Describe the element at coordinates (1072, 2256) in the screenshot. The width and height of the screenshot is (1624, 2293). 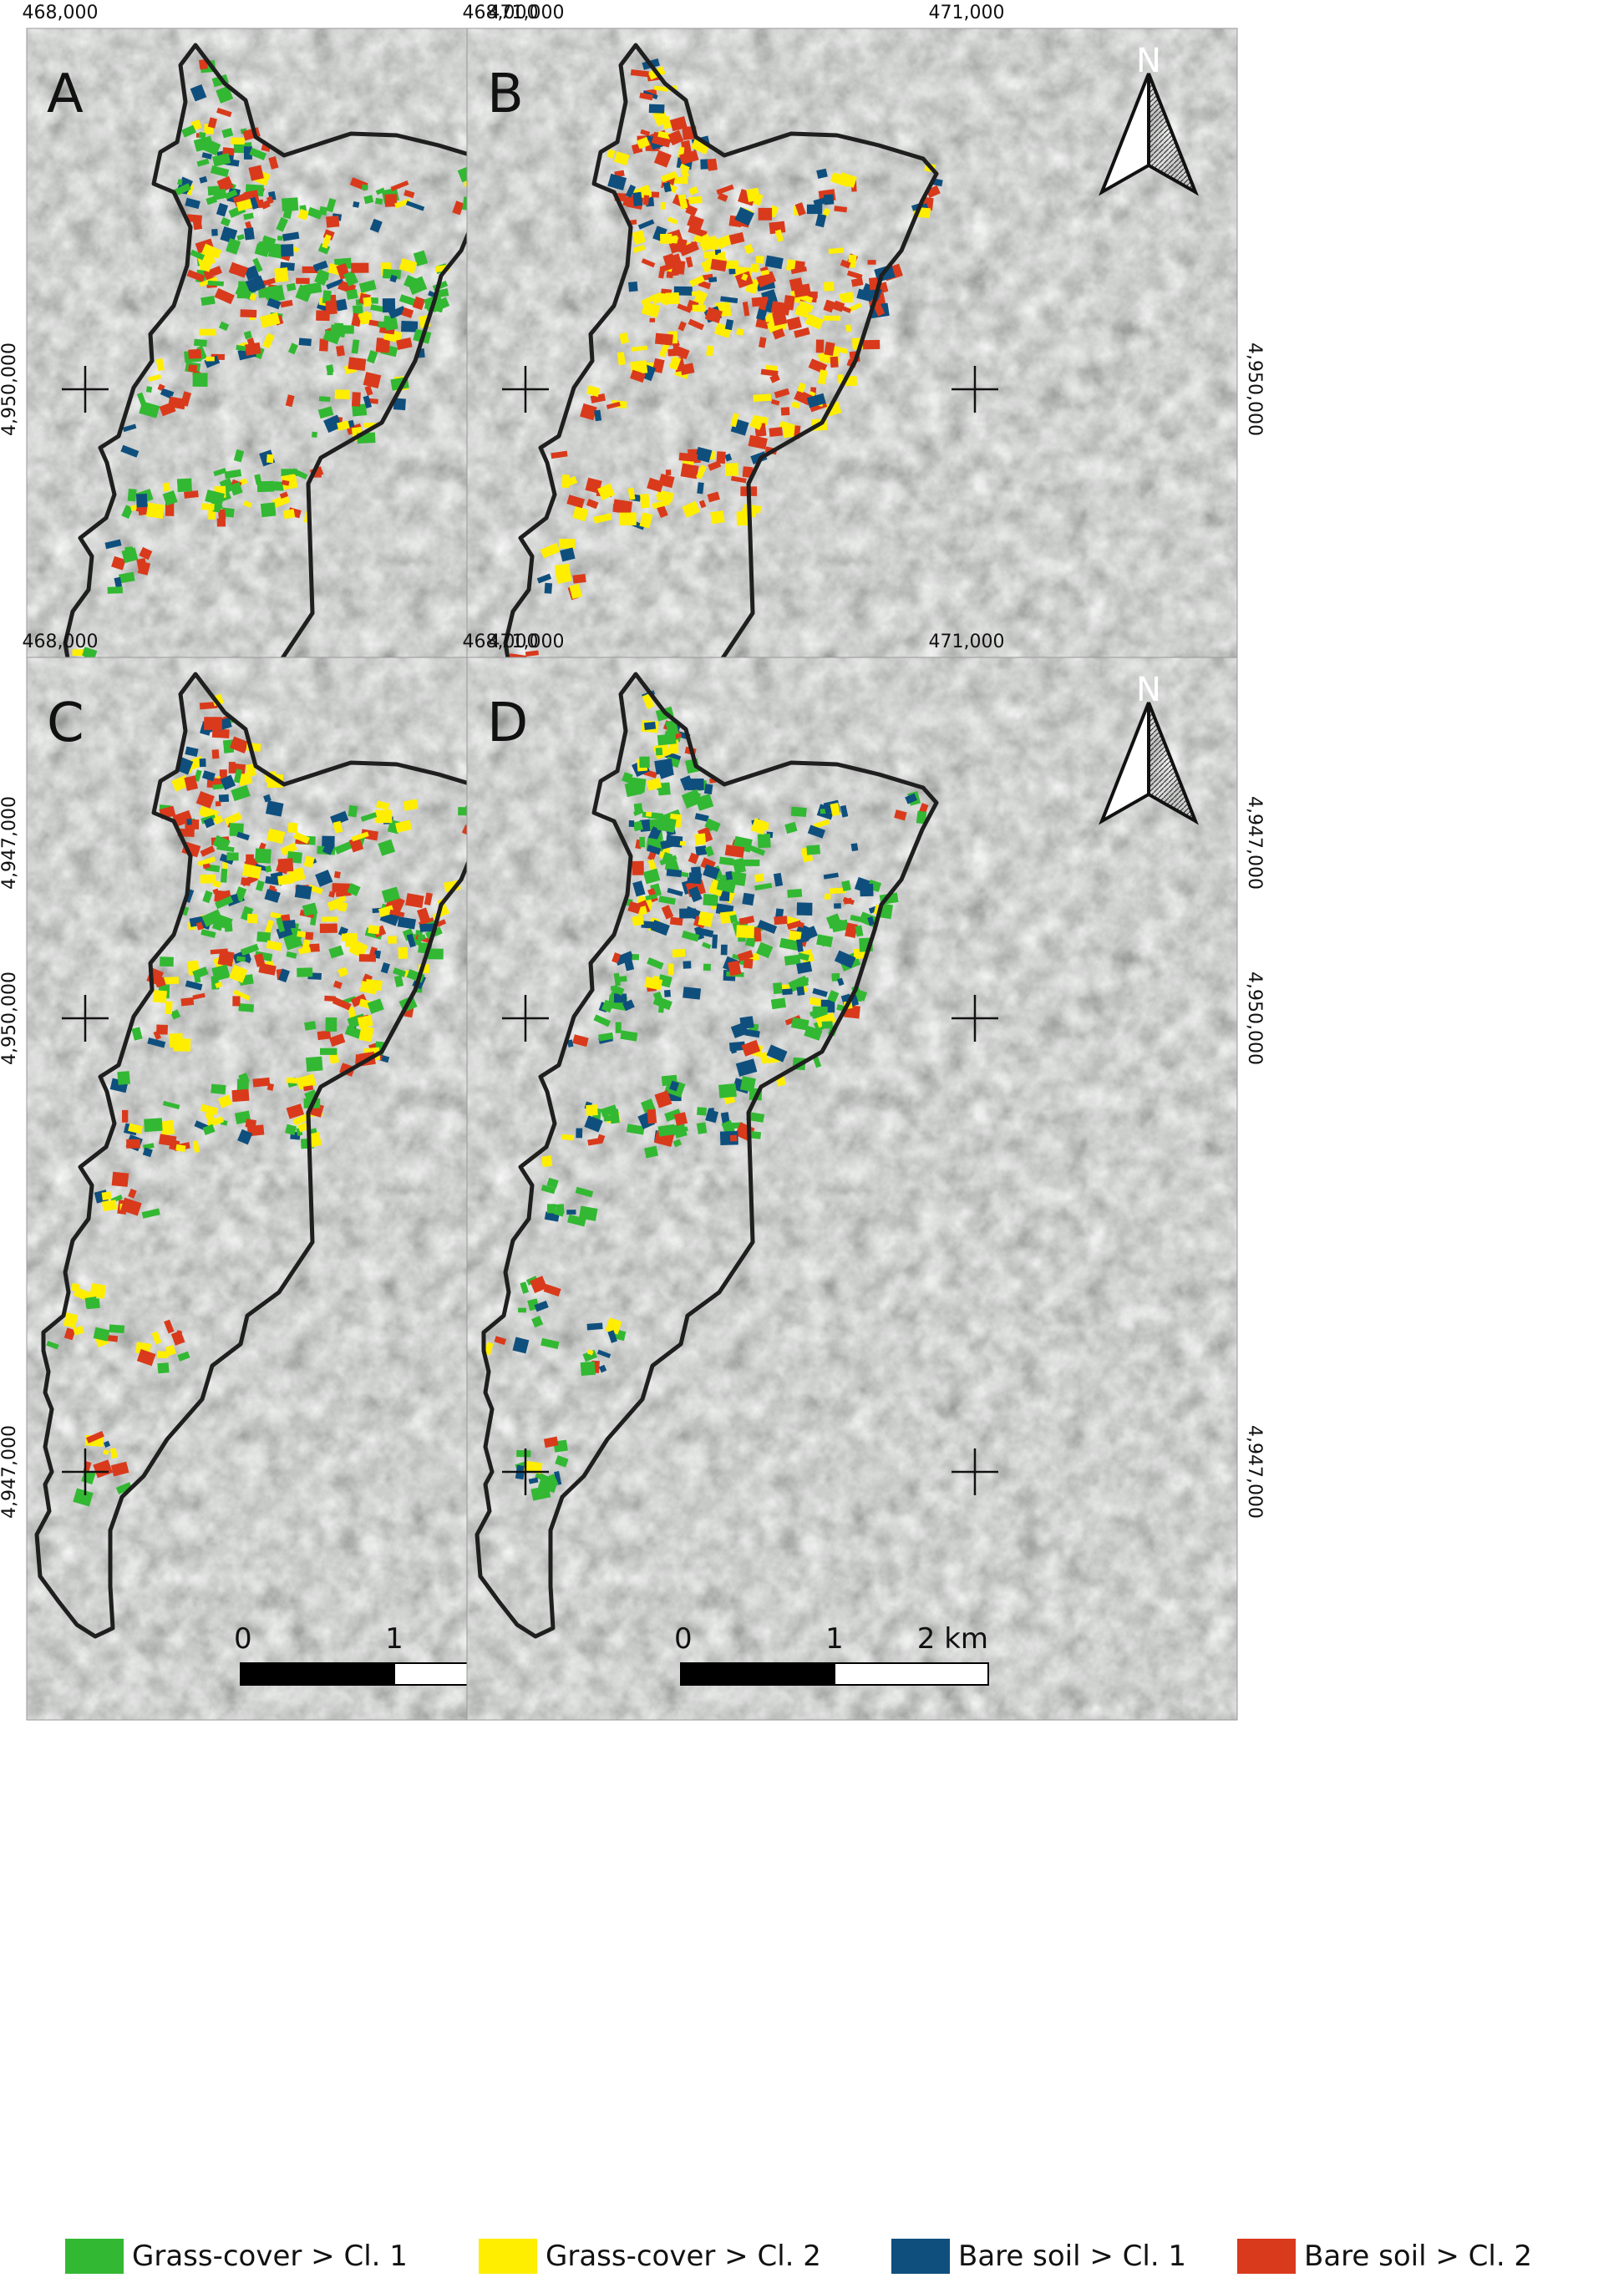
I see `legend-label: Bare soil > Cl. 1` at that location.